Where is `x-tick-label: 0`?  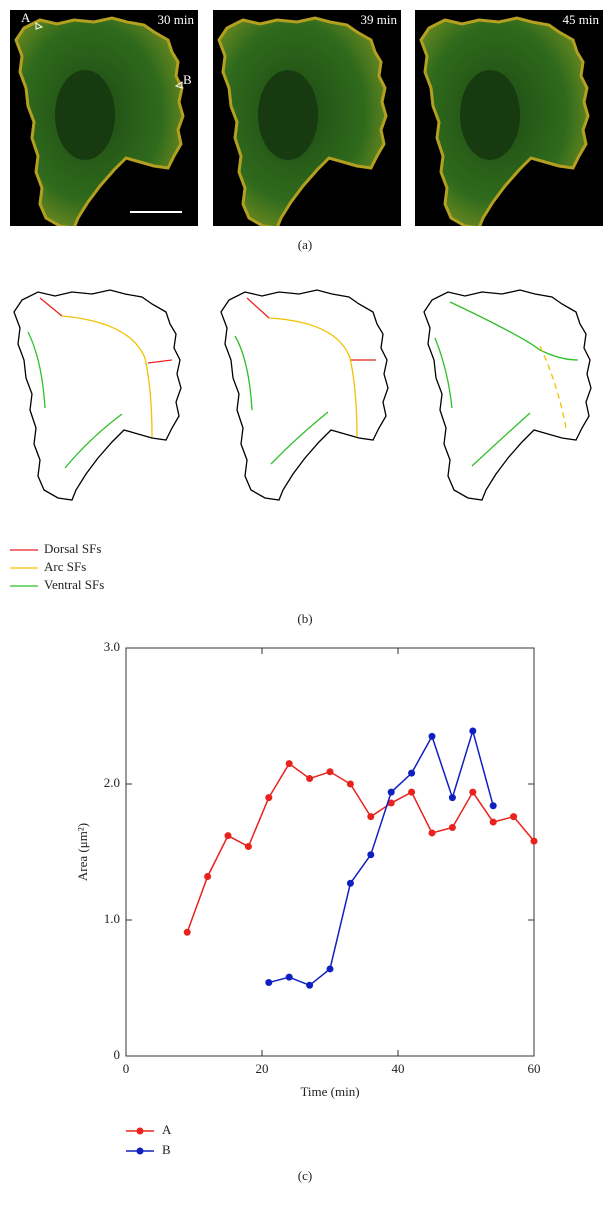
x-tick-label: 0 is located at coordinates (126, 1068).